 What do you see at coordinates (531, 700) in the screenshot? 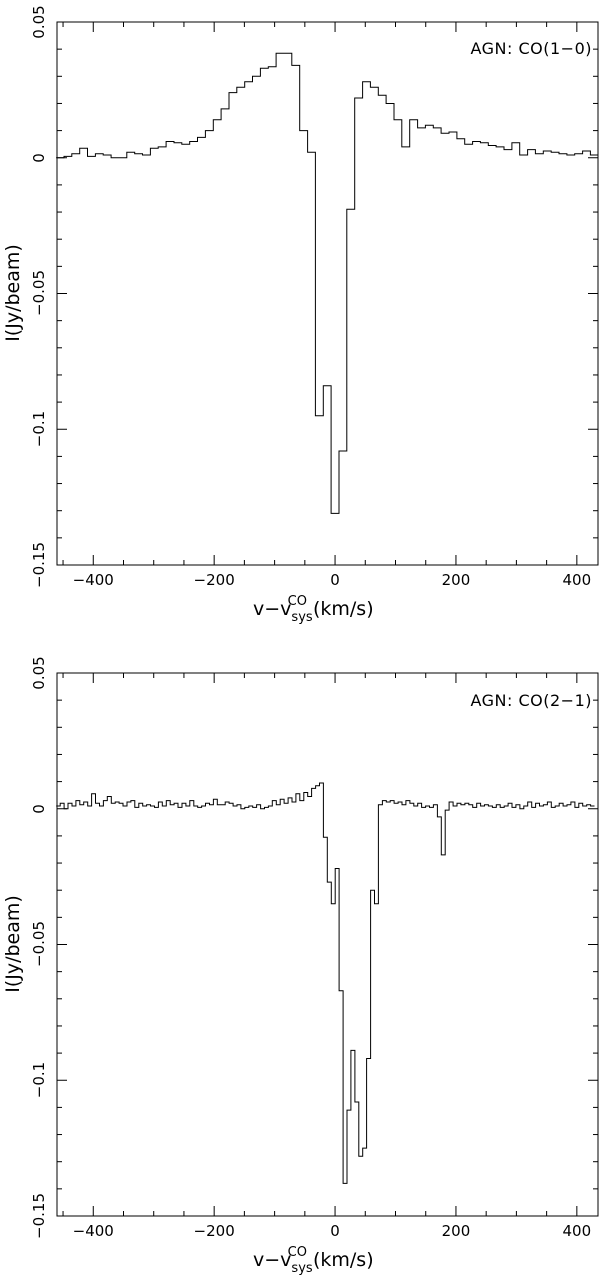
I see `chart-annotation: AGN: CO(2−1)` at bounding box center [531, 700].